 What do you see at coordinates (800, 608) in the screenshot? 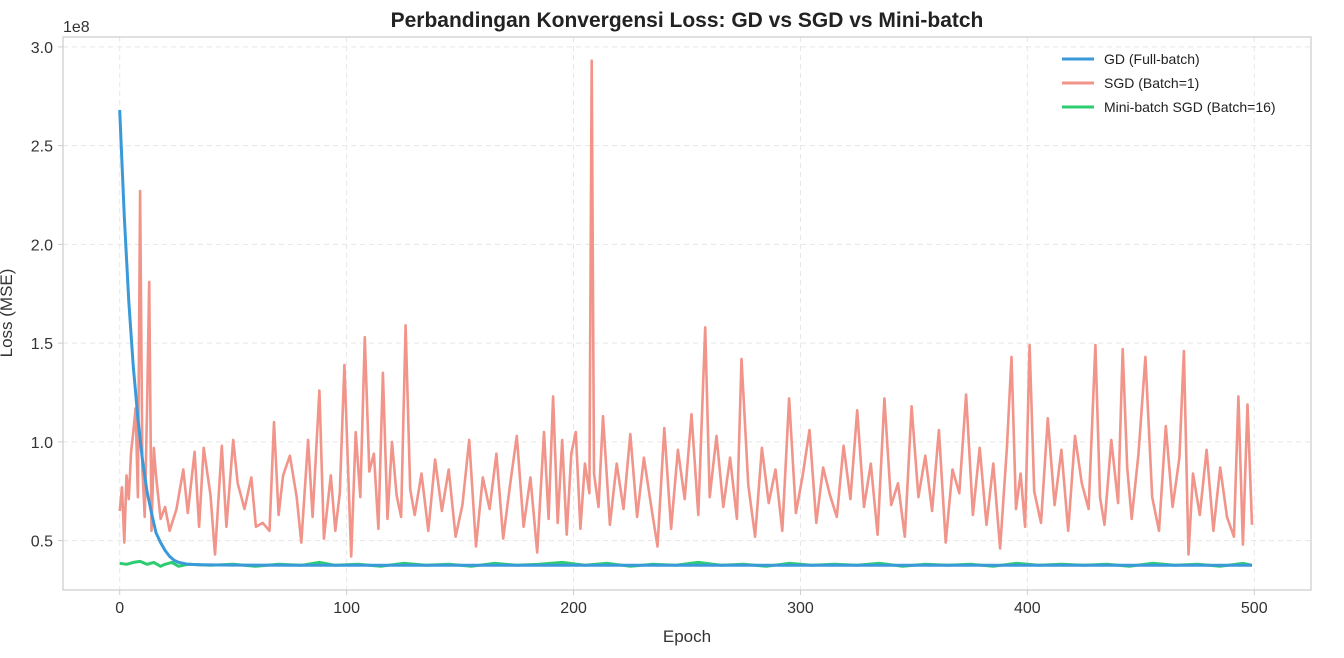
I see `x-tick-label: 300` at bounding box center [800, 608].